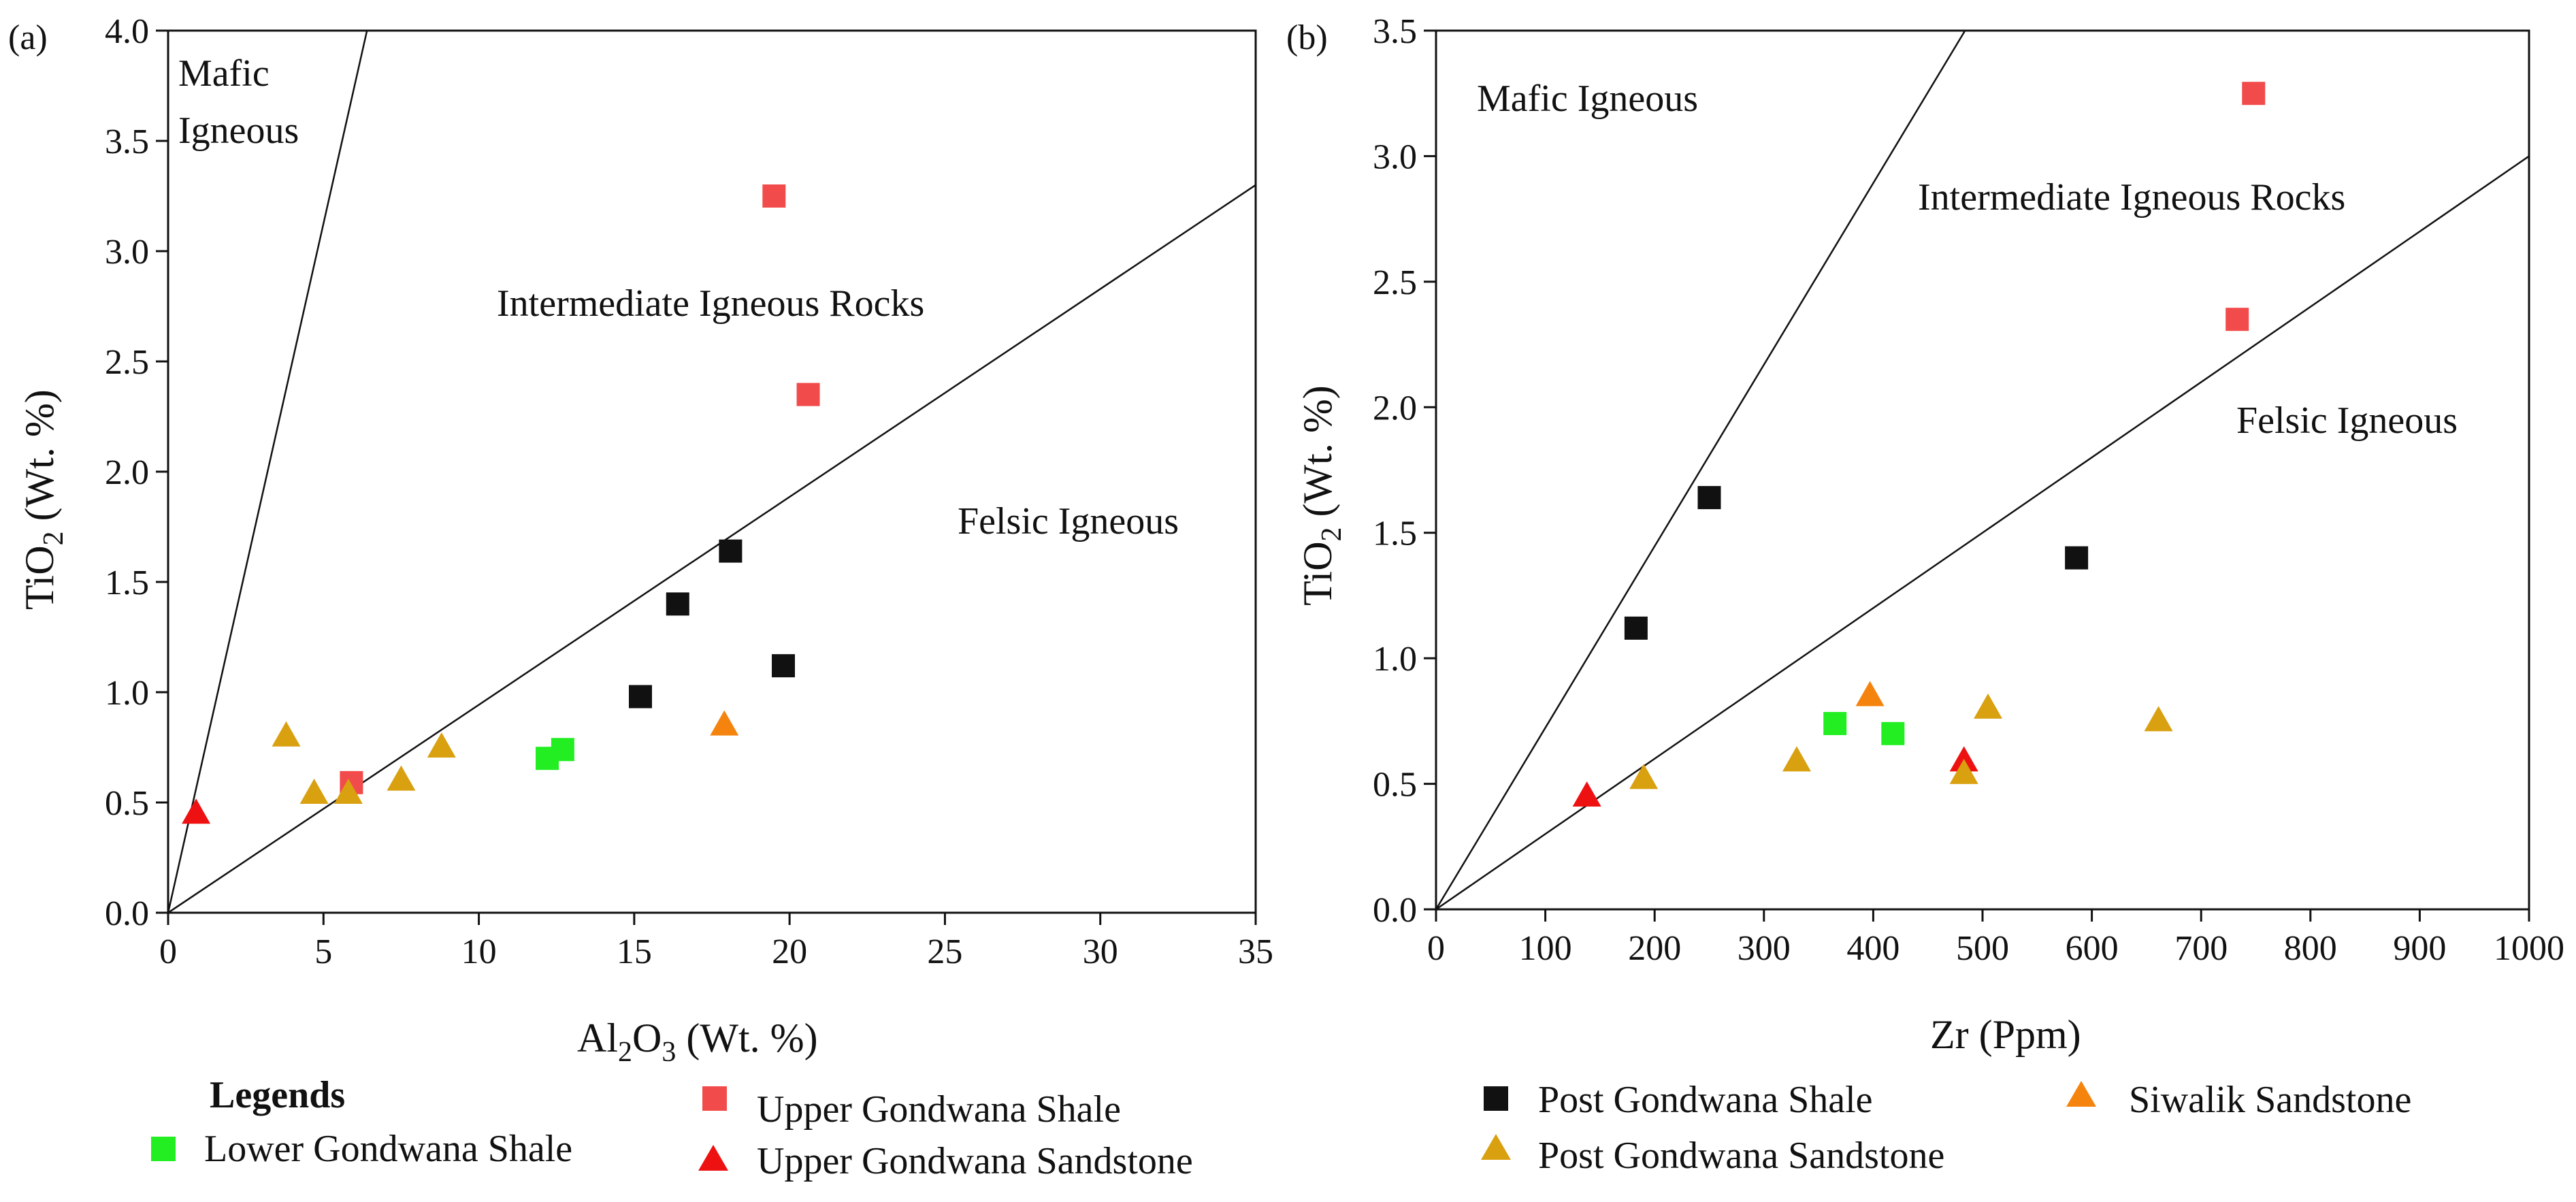  What do you see at coordinates (1255, 951) in the screenshot?
I see `panel-a-x-tick-label: 35` at bounding box center [1255, 951].